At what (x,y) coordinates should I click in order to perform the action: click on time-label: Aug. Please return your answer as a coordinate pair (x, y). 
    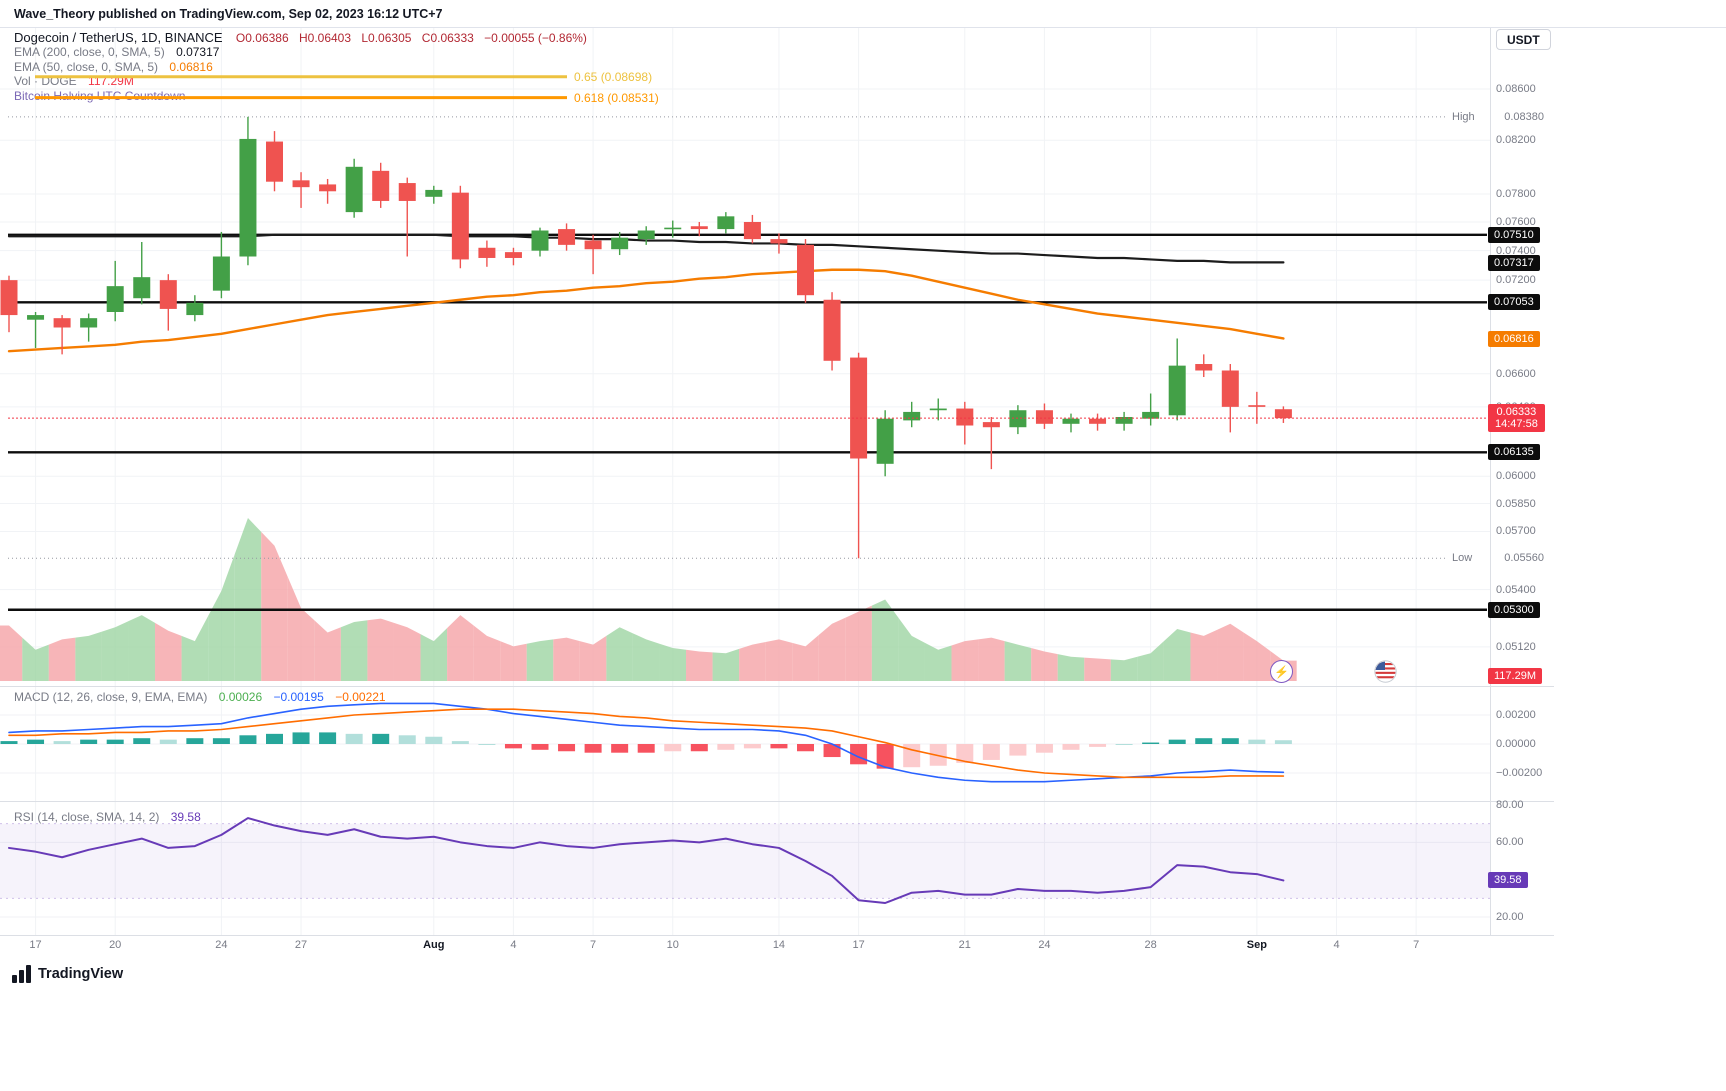
    Looking at the image, I should click on (434, 945).